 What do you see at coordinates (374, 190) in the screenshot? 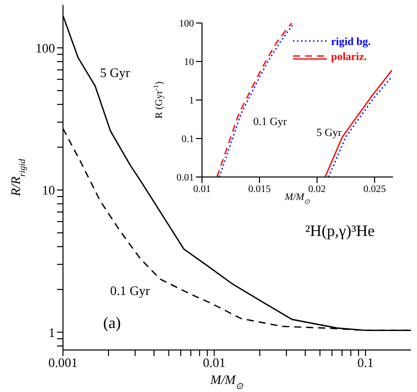
I see `x-tick-label: 0.025` at bounding box center [374, 190].